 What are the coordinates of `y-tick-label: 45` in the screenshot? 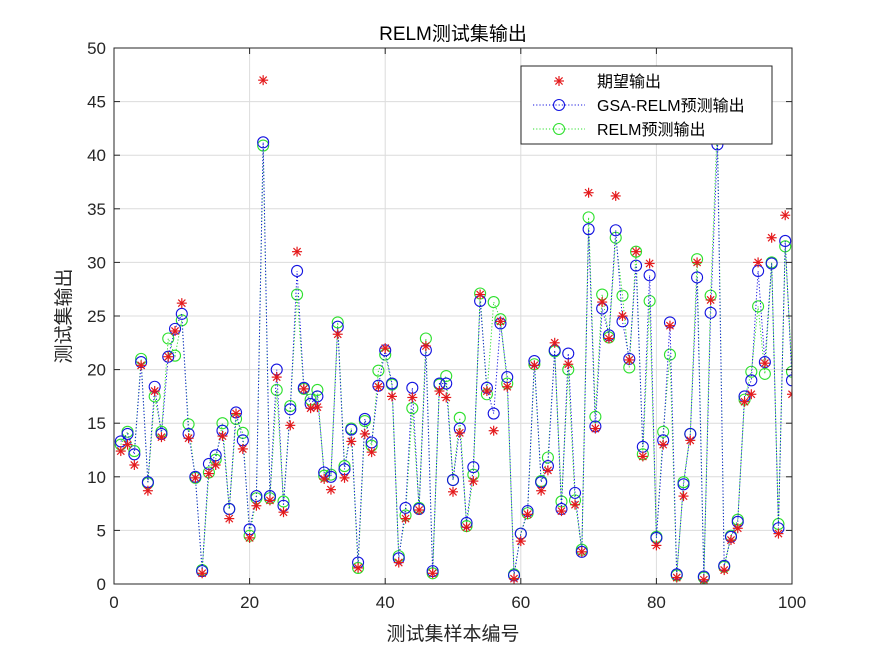 It's located at (96, 102).